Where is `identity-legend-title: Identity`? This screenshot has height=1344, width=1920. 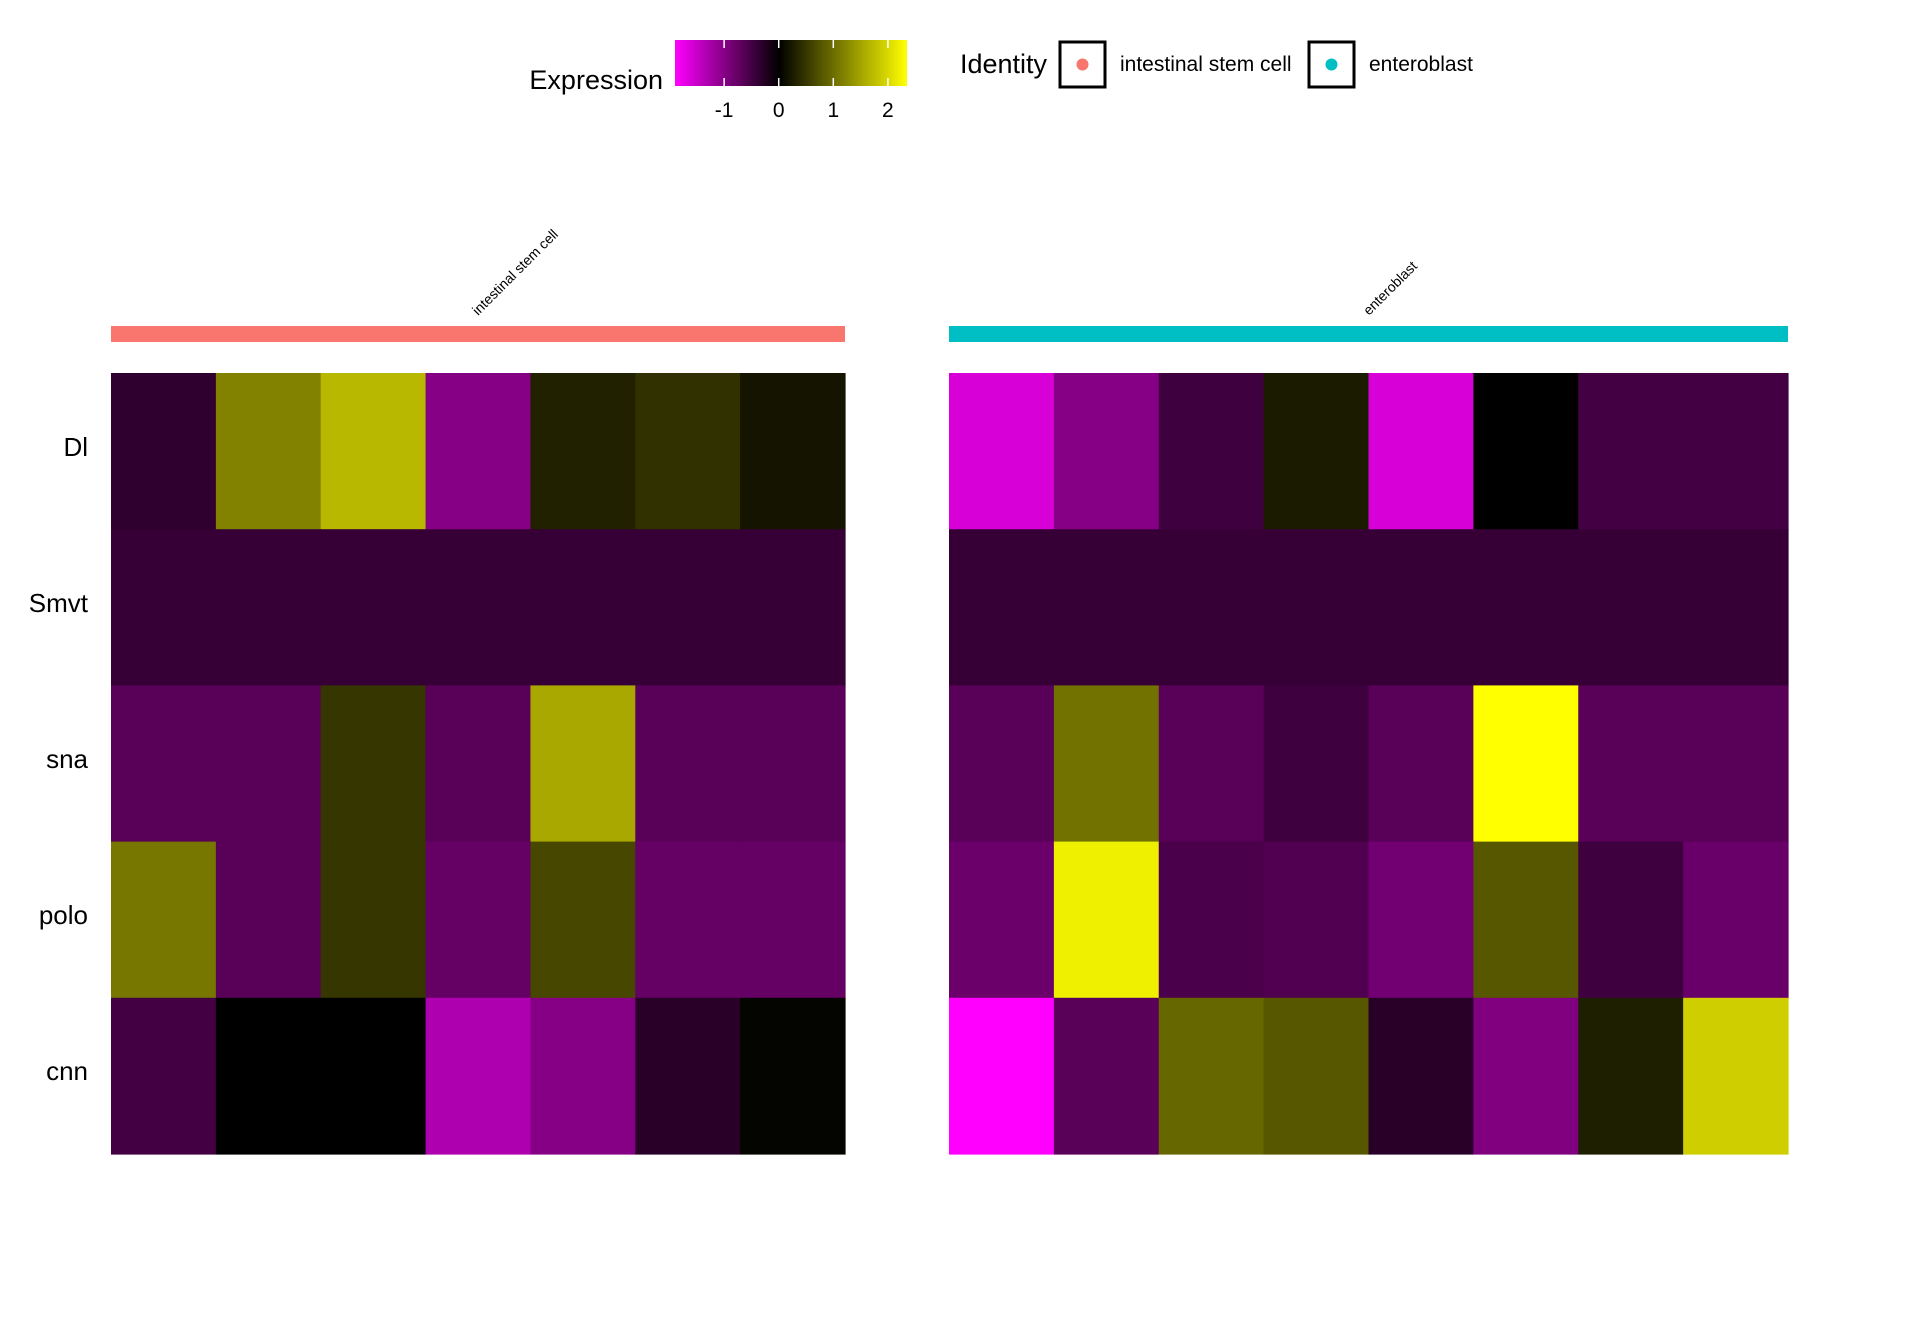
identity-legend-title: Identity is located at coordinates (1004, 64).